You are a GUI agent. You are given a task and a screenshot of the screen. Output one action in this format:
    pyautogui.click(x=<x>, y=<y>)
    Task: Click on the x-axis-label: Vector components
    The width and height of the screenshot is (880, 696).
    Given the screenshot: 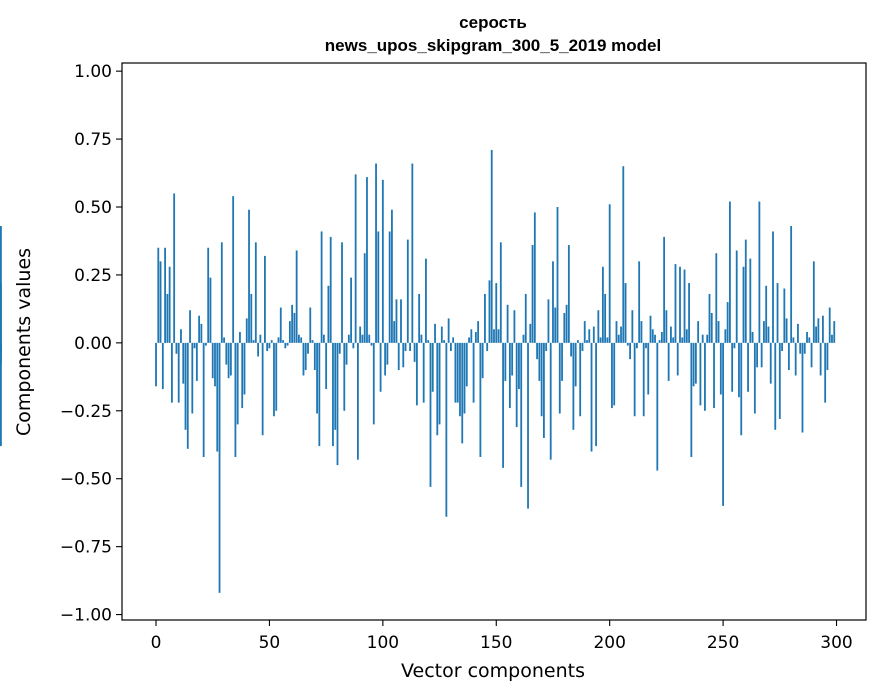 What is the action you would take?
    pyautogui.click(x=493, y=671)
    